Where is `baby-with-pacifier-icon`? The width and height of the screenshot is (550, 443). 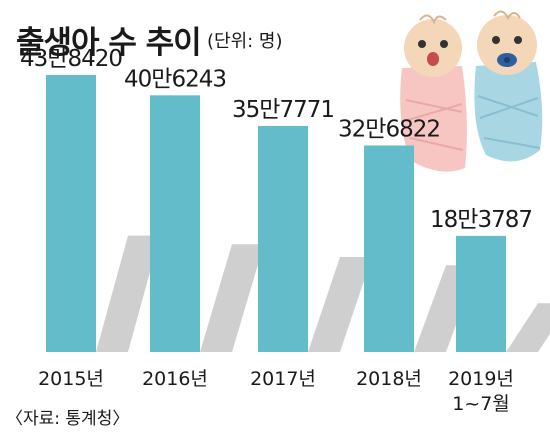
baby-with-pacifier-icon is located at coordinates (508, 86).